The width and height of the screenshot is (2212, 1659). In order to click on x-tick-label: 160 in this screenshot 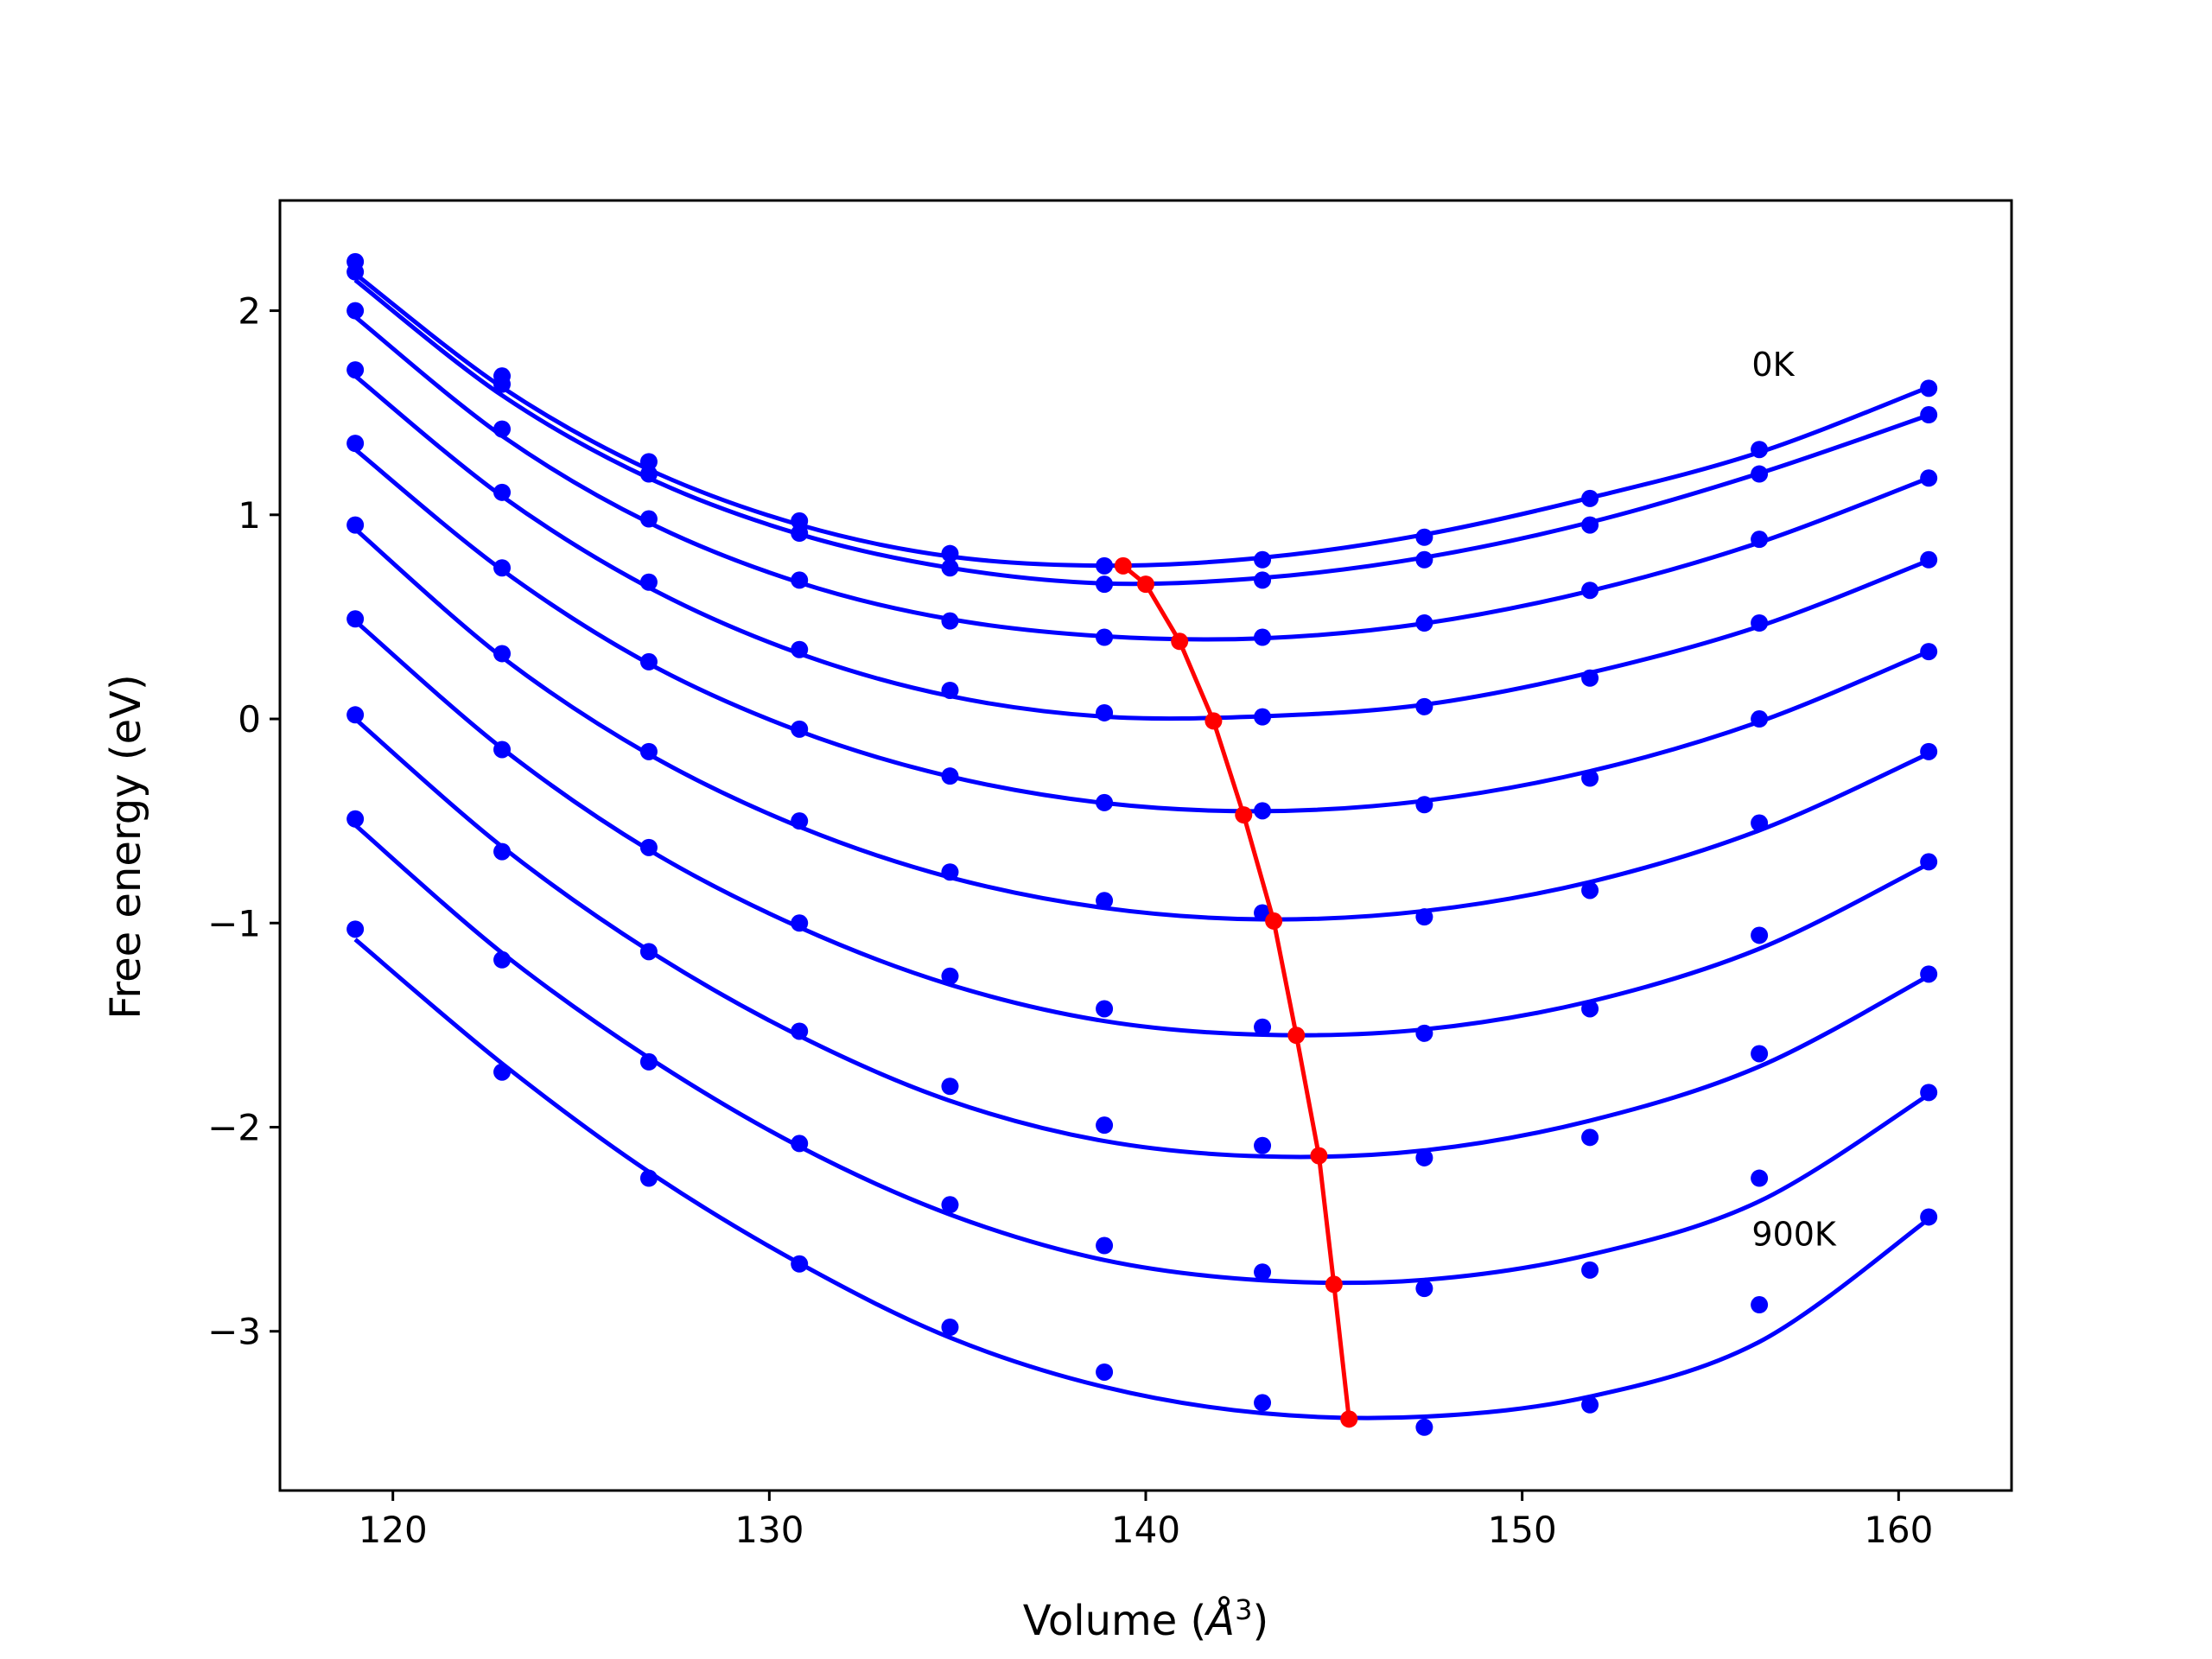, I will do `click(1898, 1530)`.